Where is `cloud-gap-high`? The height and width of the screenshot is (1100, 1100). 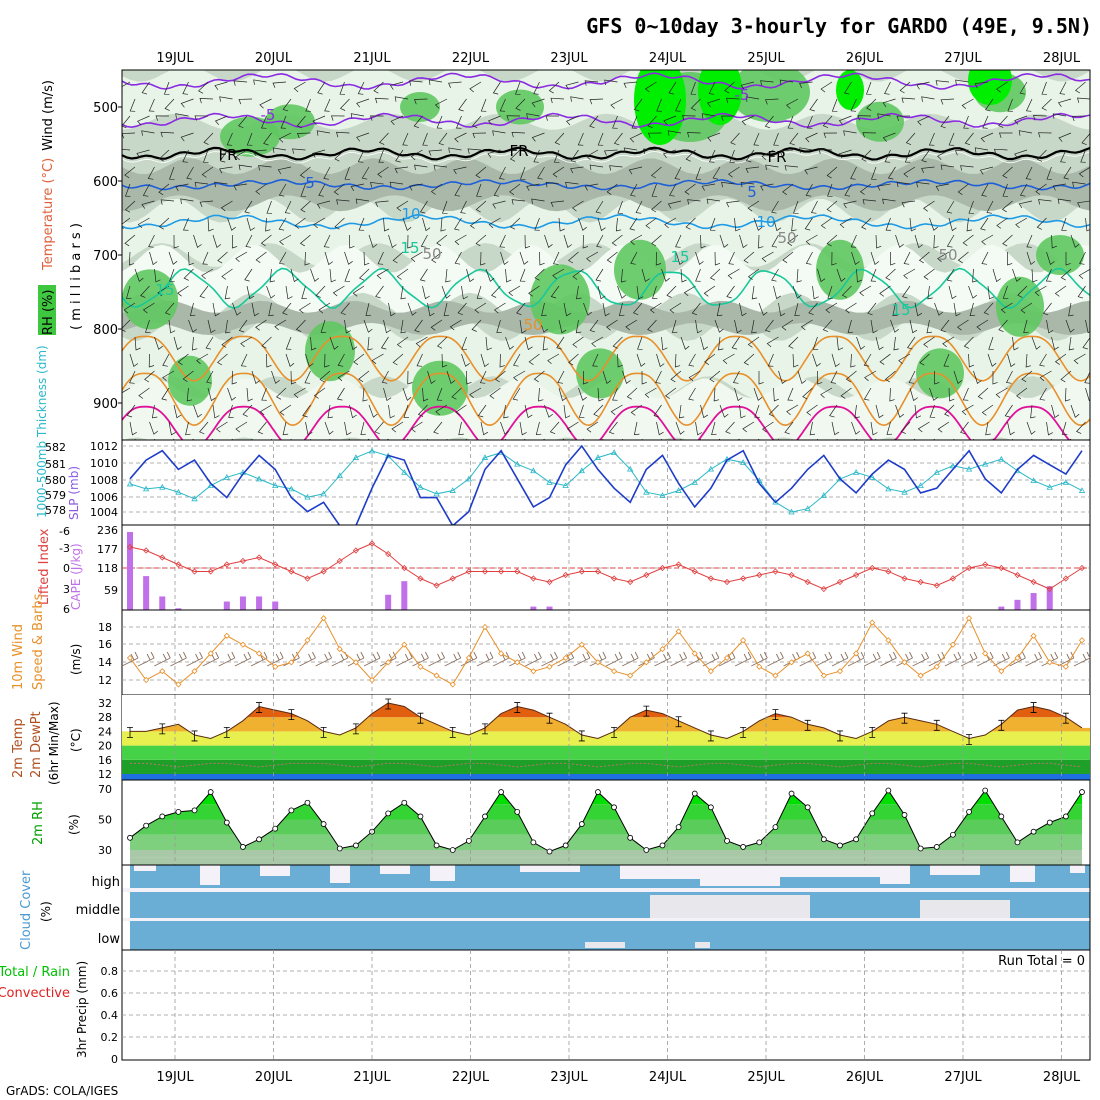 cloud-gap-high is located at coordinates (550, 868).